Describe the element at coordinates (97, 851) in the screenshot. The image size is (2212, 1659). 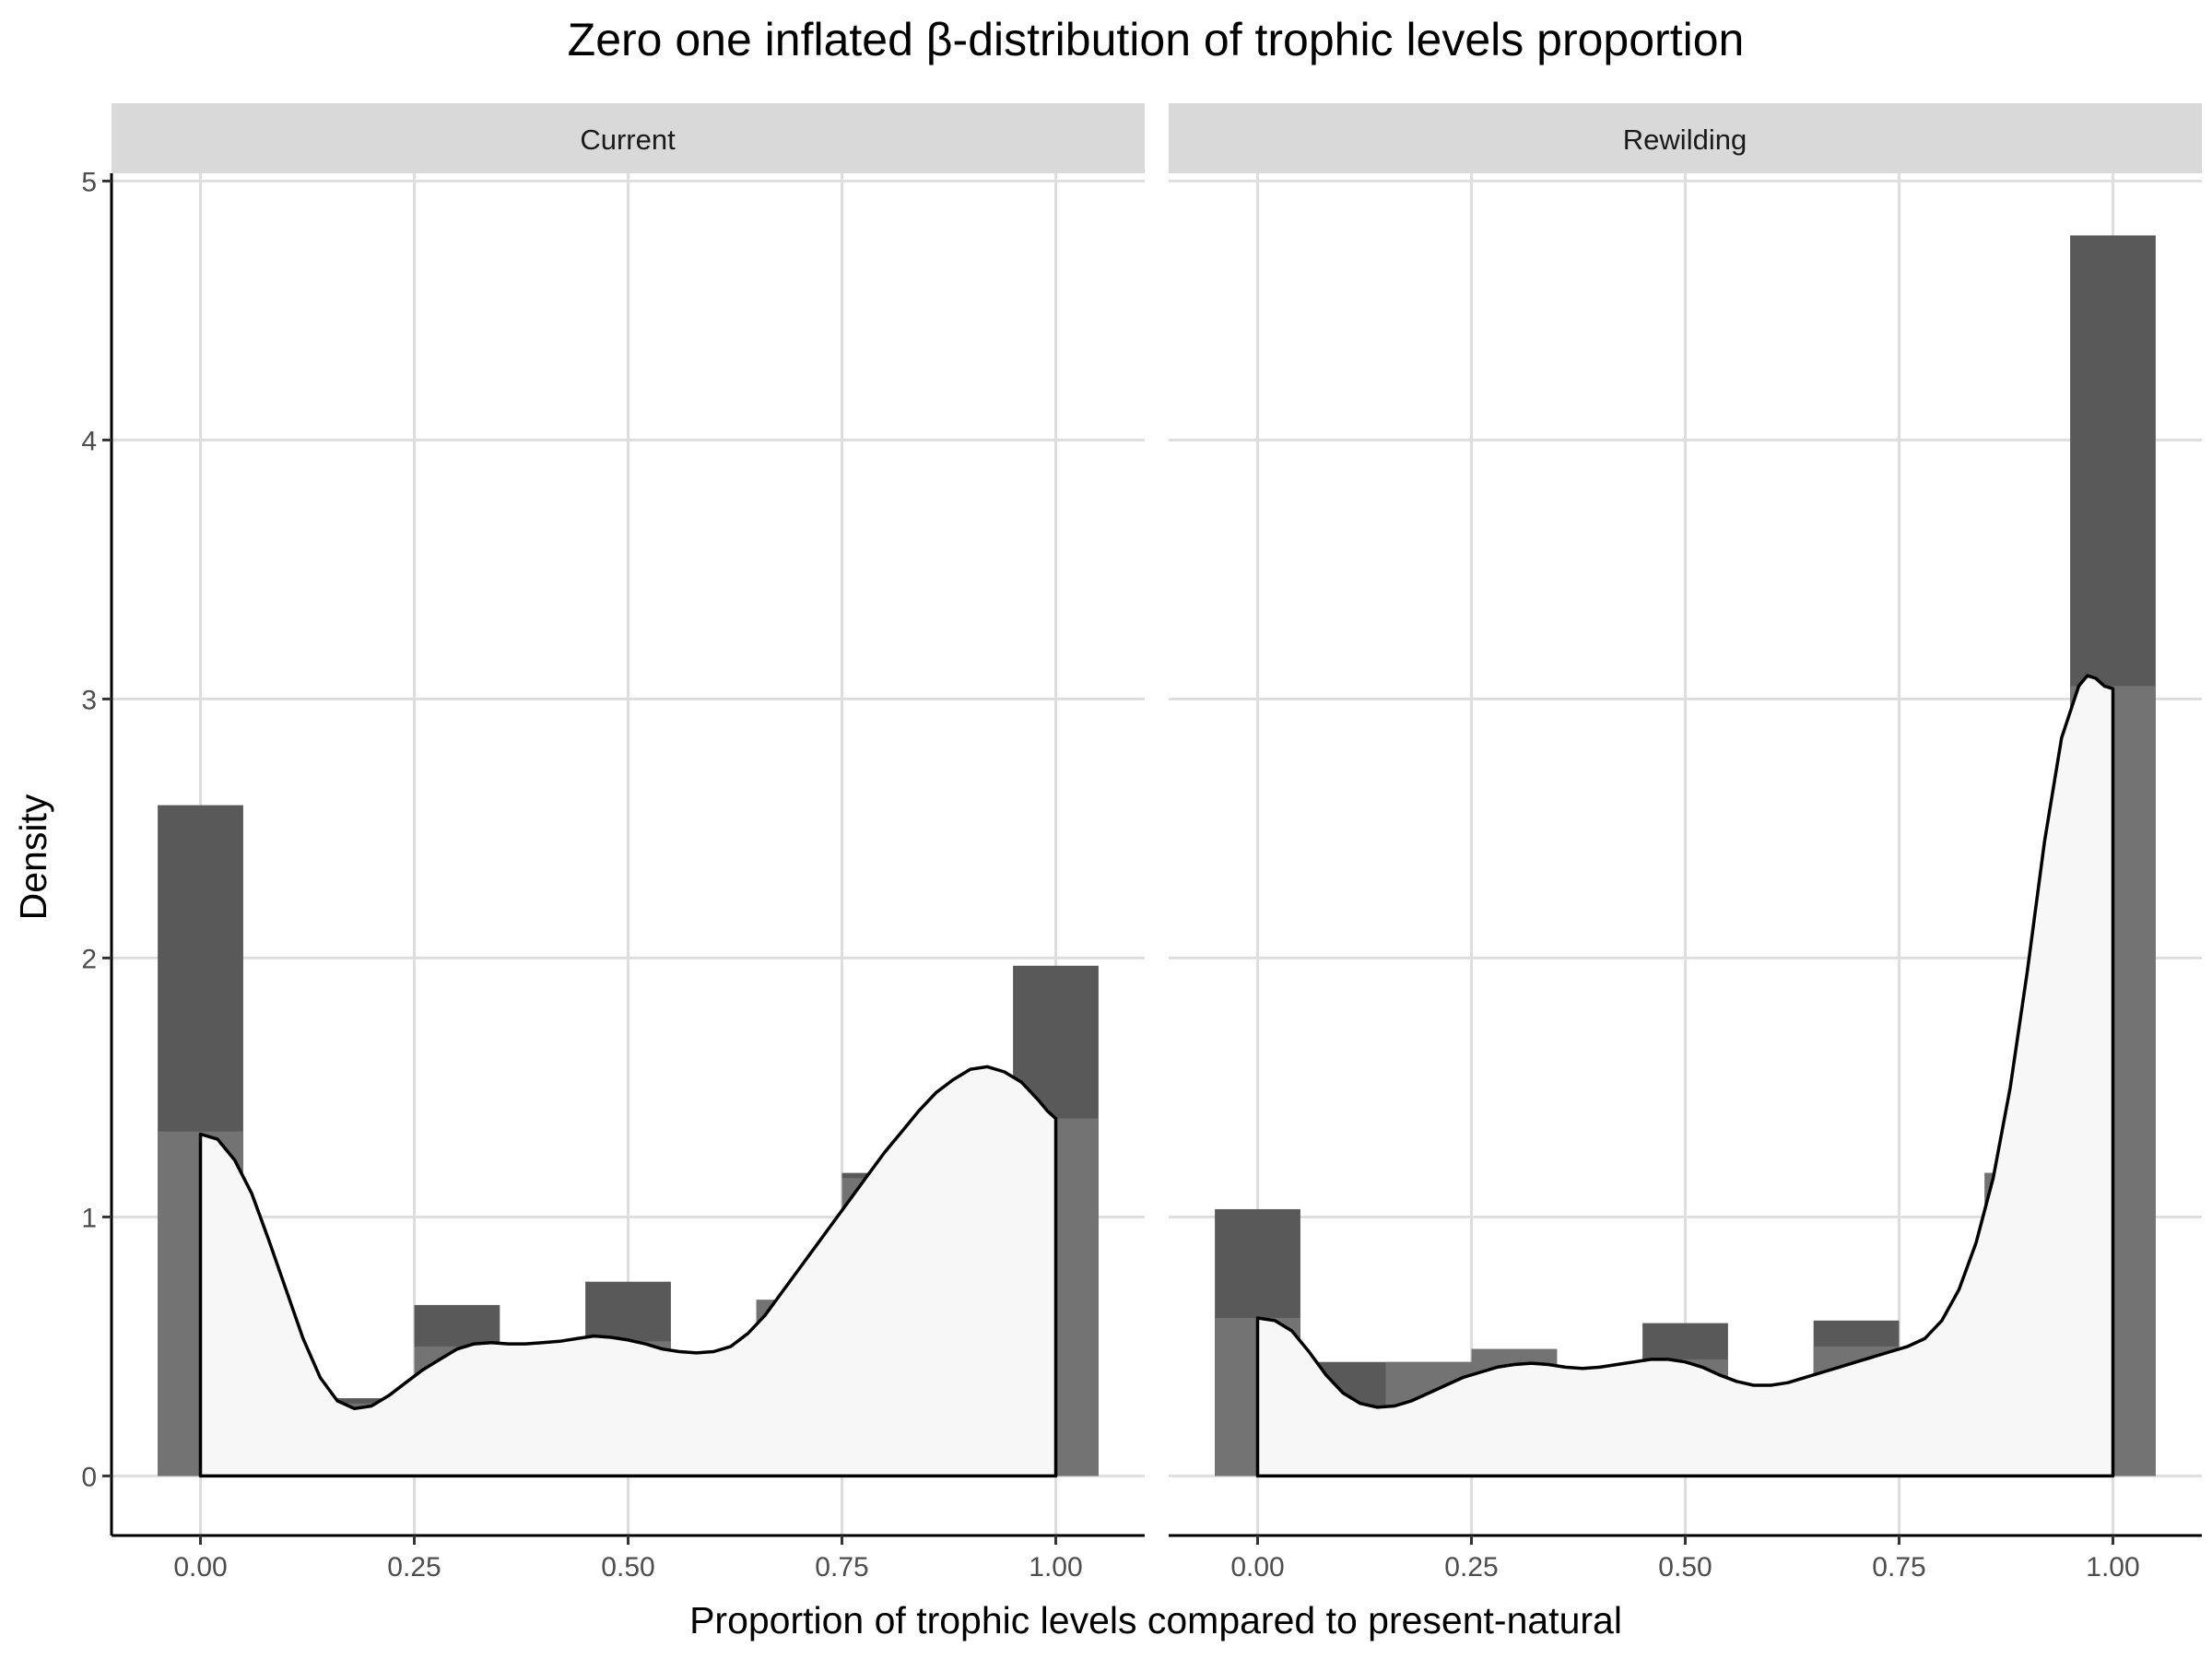
I see `y-axis: 0 1 2 3 4 5` at that location.